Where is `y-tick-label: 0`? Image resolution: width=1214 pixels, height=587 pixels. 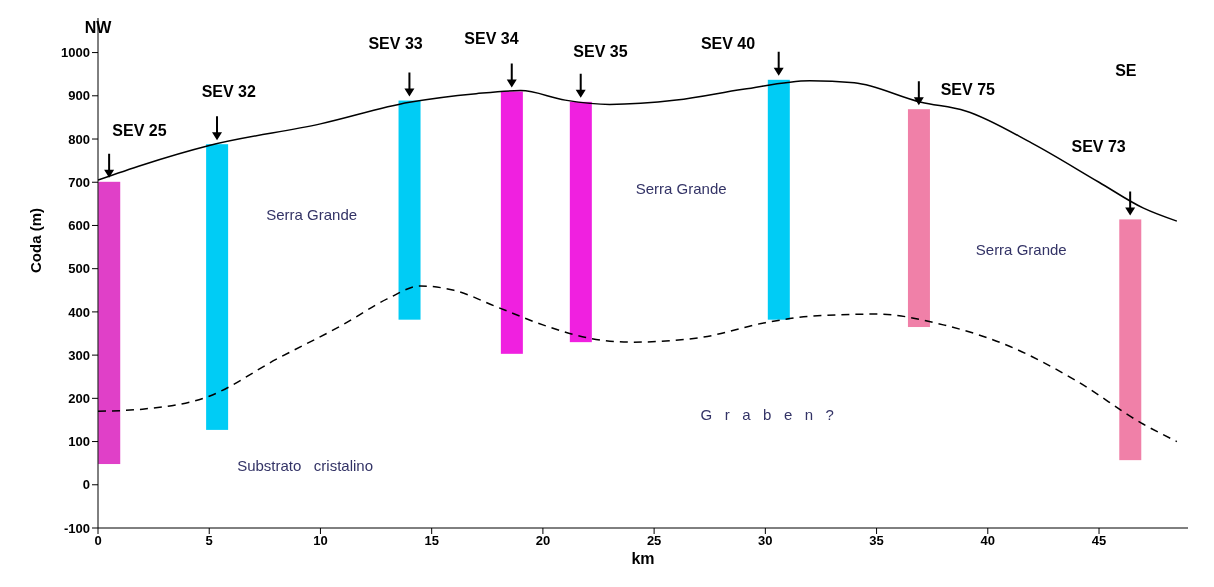
y-tick-label: 0 is located at coordinates (86, 485).